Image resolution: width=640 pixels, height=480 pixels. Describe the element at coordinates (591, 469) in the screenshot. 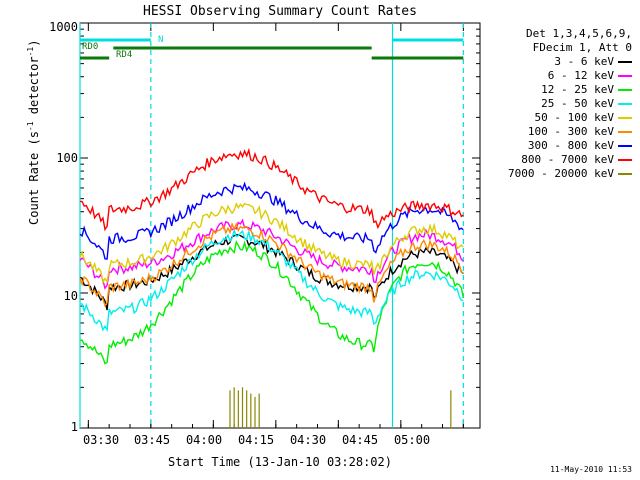

I see `footer-timestamp: 11-May-2010 11:53` at that location.